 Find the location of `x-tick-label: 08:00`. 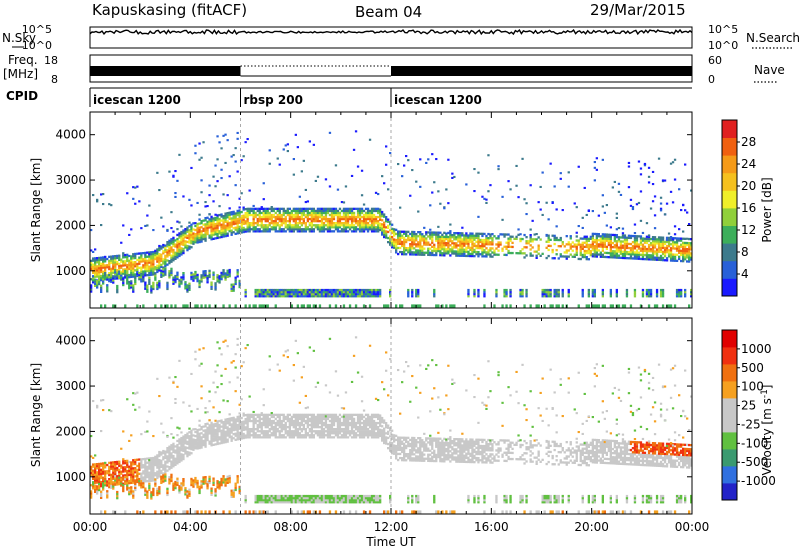

x-tick-label: 08:00 is located at coordinates (290, 527).